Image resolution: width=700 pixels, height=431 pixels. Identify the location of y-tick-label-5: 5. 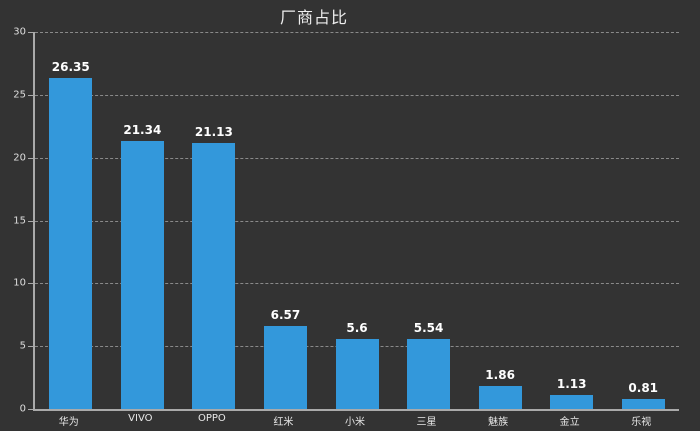
(22, 346).